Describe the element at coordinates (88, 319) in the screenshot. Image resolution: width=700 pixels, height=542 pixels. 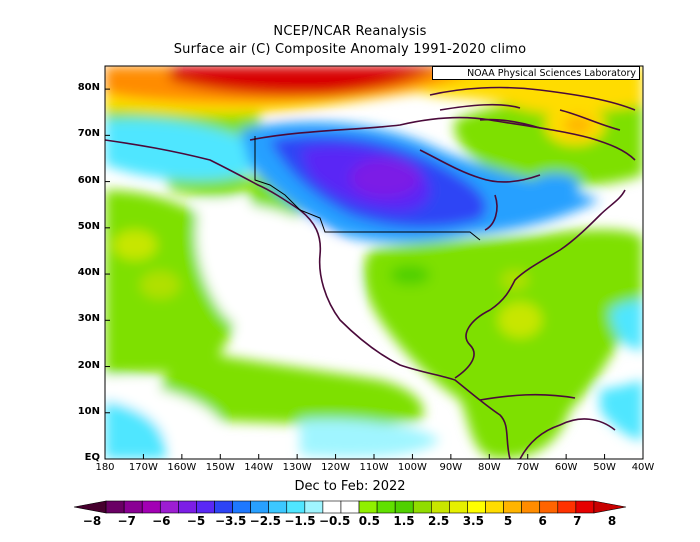
I see `y-tick-label: 30N` at that location.